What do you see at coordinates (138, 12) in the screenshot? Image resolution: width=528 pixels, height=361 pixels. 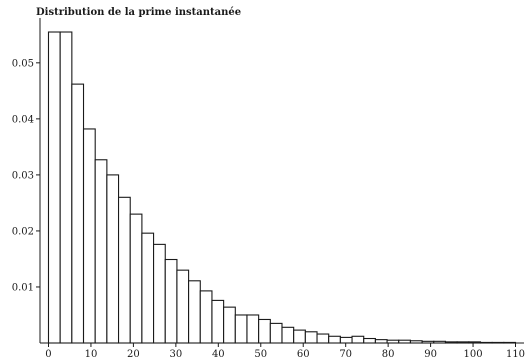 I see `chart-title: Distribution de la prime instantanée` at bounding box center [138, 12].